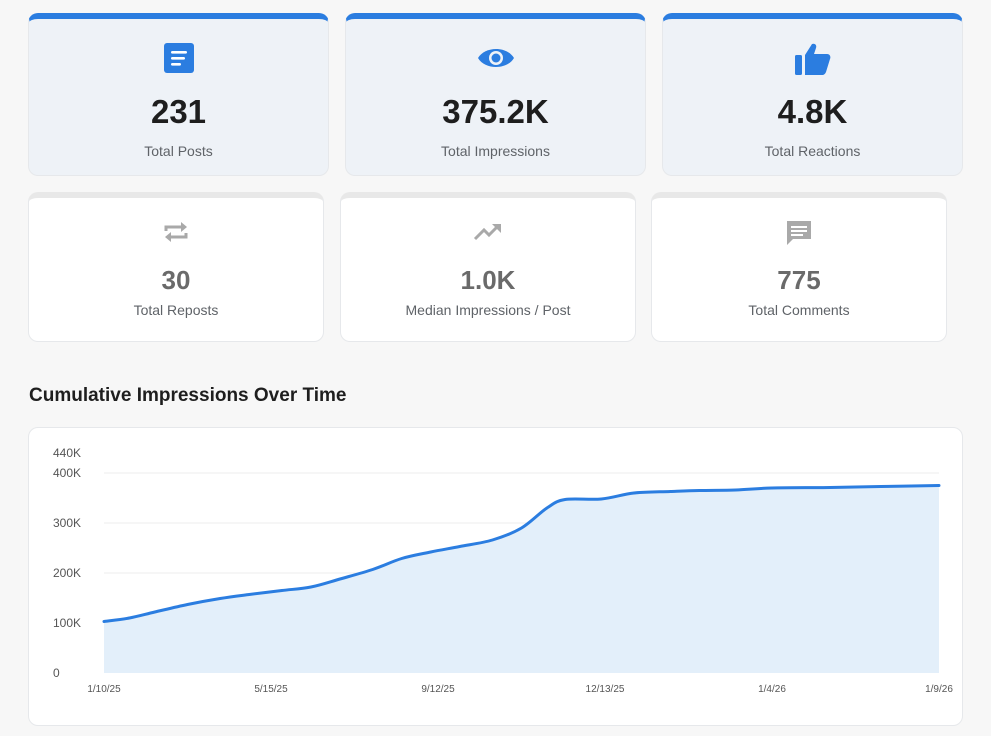 This screenshot has height=736, width=991. What do you see at coordinates (799, 280) in the screenshot?
I see `stat-value: 775` at bounding box center [799, 280].